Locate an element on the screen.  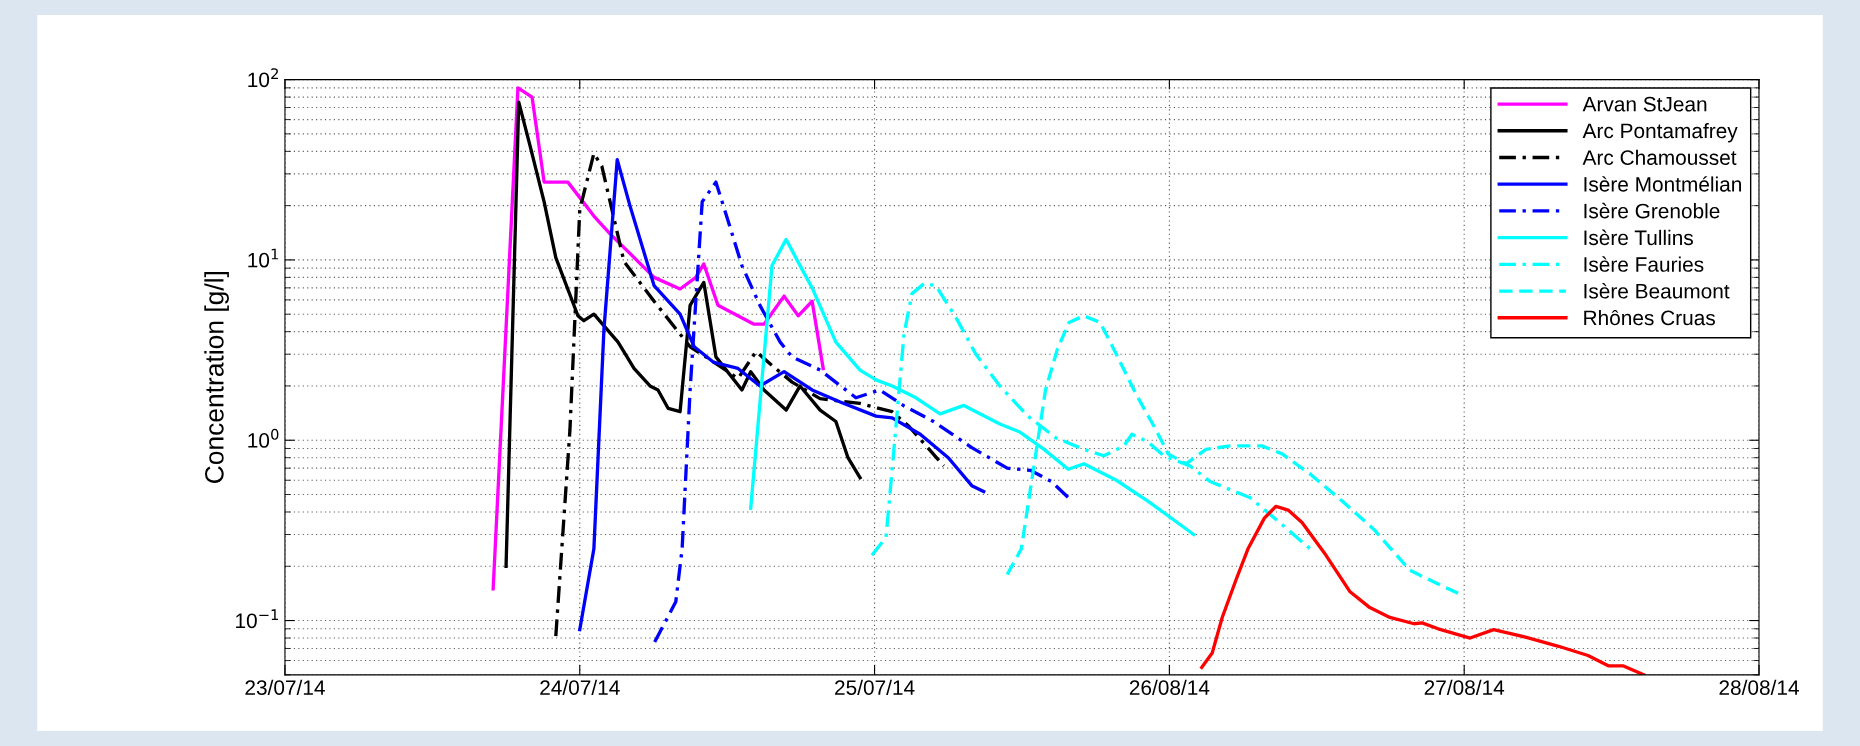
legend-label: Arc Pontamafrey is located at coordinates (1660, 133).